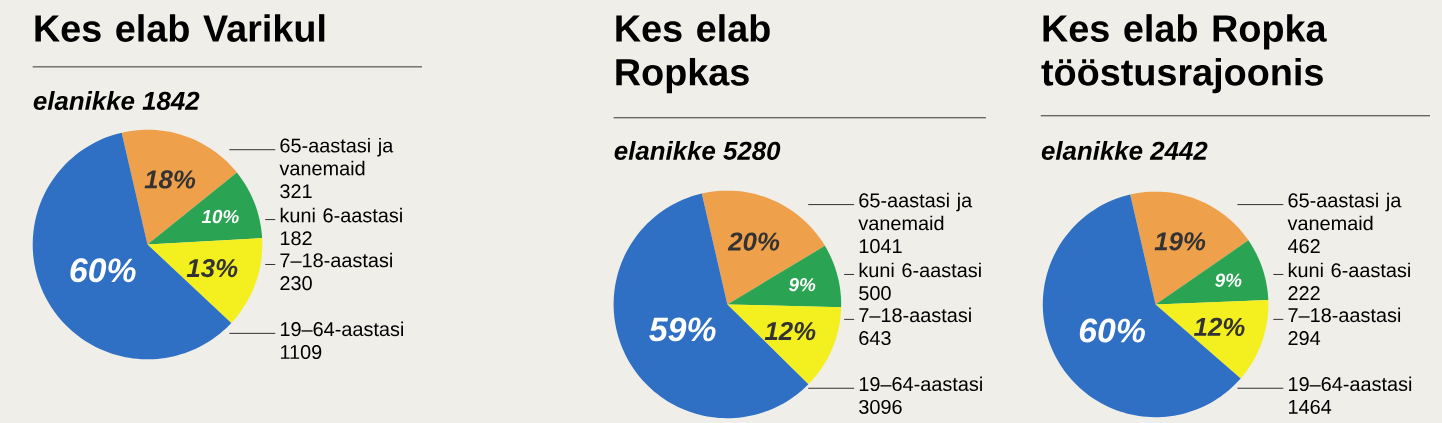 This screenshot has width=1442, height=423. I want to click on chart-subtitle: elanikke 1842, so click(116, 100).